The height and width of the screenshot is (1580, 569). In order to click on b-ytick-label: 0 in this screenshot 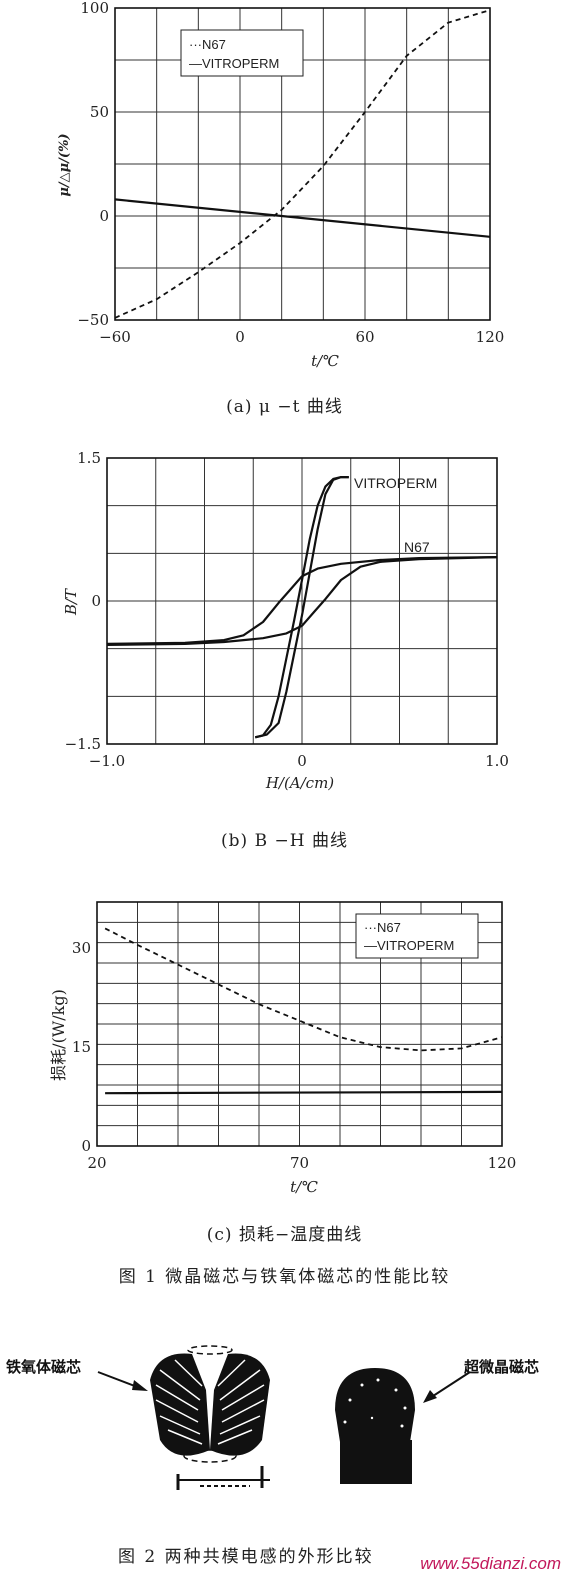, I will do `click(96, 601)`.